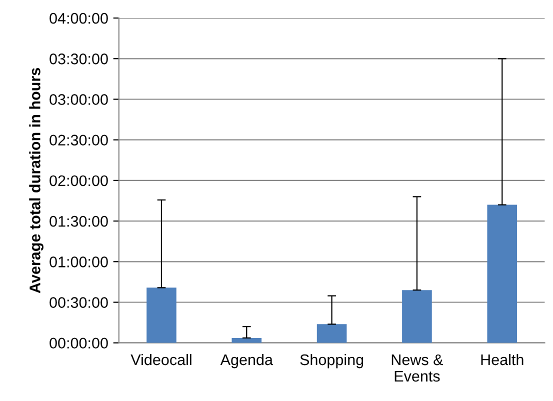  I want to click on y-tick-label: 02:30:00, so click(79, 140).